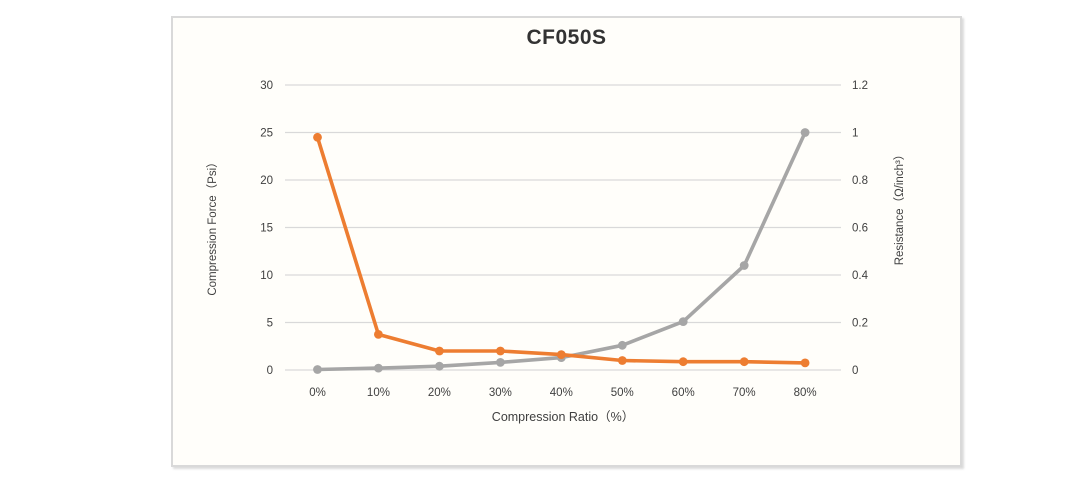 This screenshot has width=1080, height=490. Describe the element at coordinates (266, 181) in the screenshot. I see `left-axis-tick-label: 20` at that location.